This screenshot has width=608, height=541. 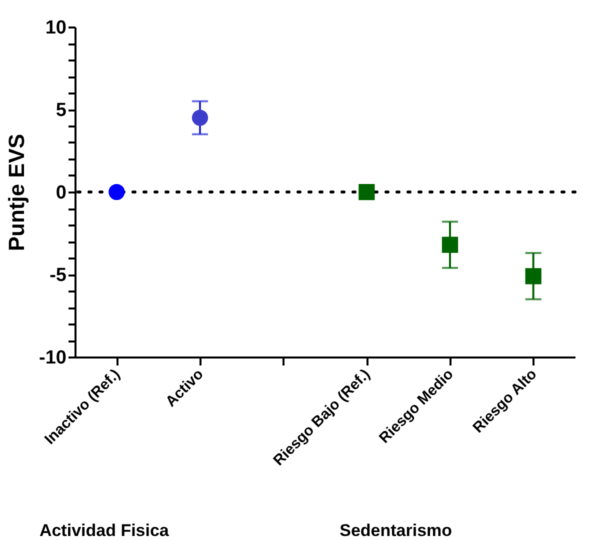 What do you see at coordinates (396, 530) in the screenshot?
I see `text: Sedentarismo` at bounding box center [396, 530].